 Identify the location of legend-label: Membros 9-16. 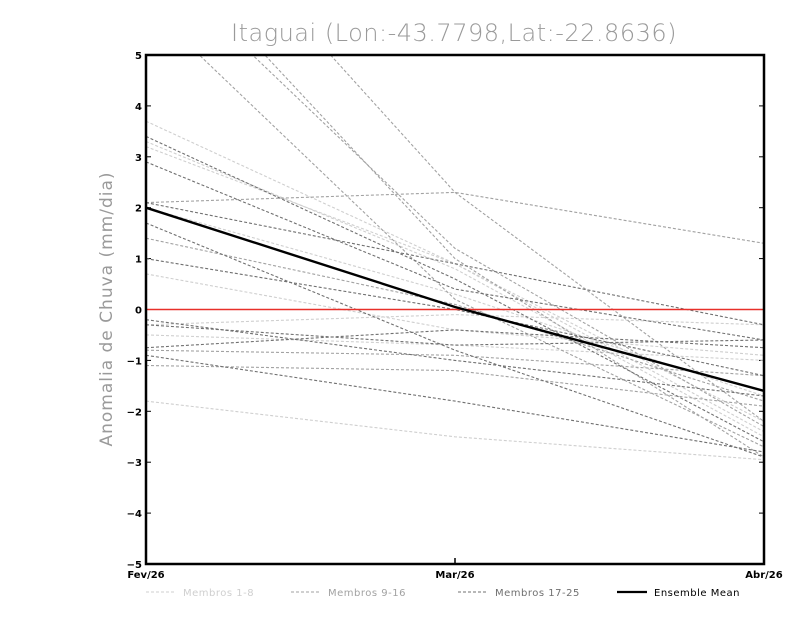
(367, 593).